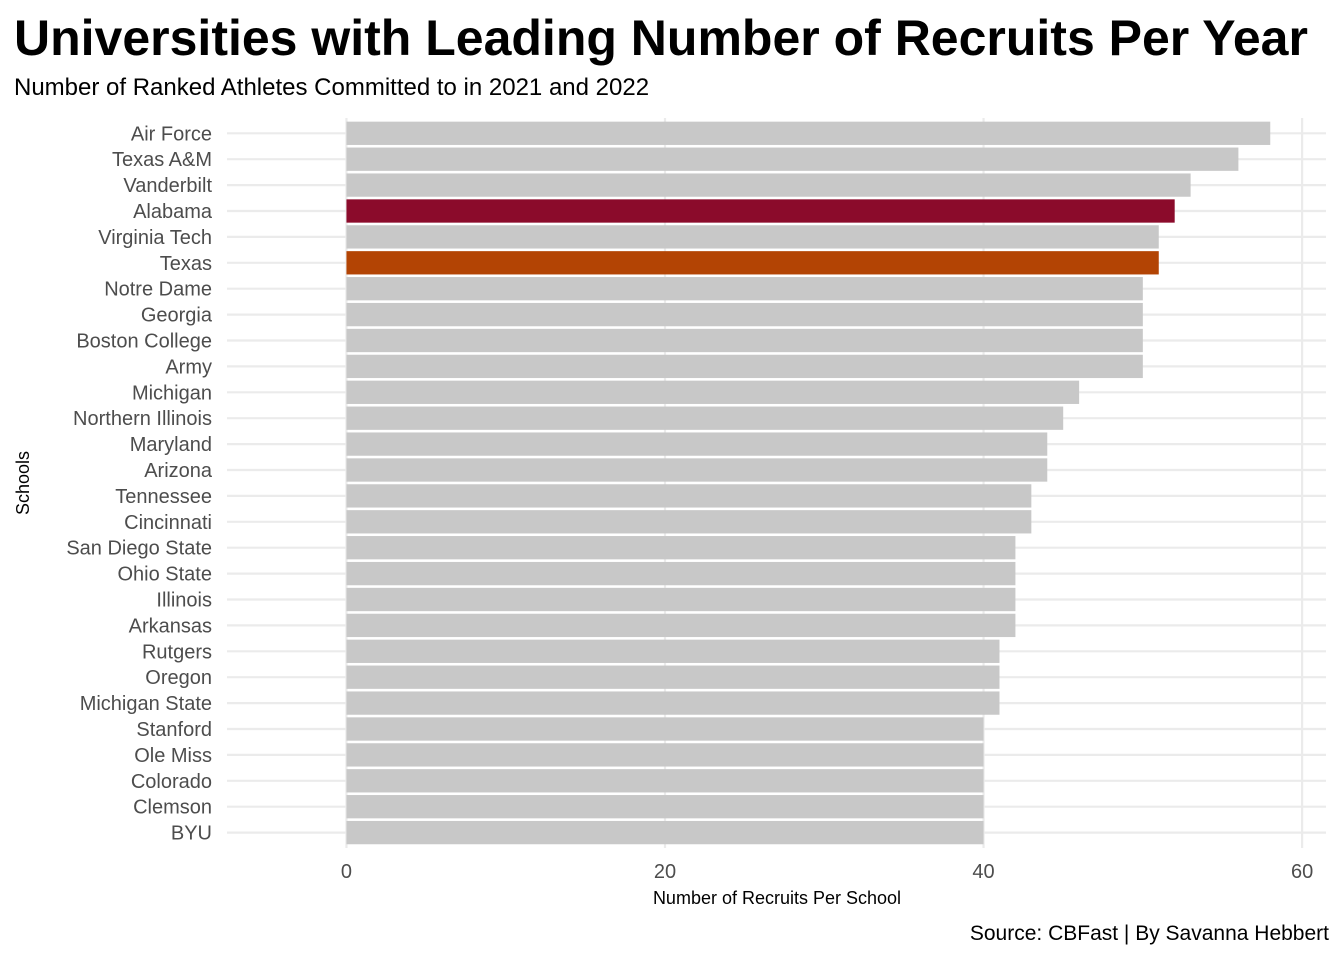 The image size is (1344, 960). What do you see at coordinates (186, 264) in the screenshot?
I see `y-tick-label: Texas` at bounding box center [186, 264].